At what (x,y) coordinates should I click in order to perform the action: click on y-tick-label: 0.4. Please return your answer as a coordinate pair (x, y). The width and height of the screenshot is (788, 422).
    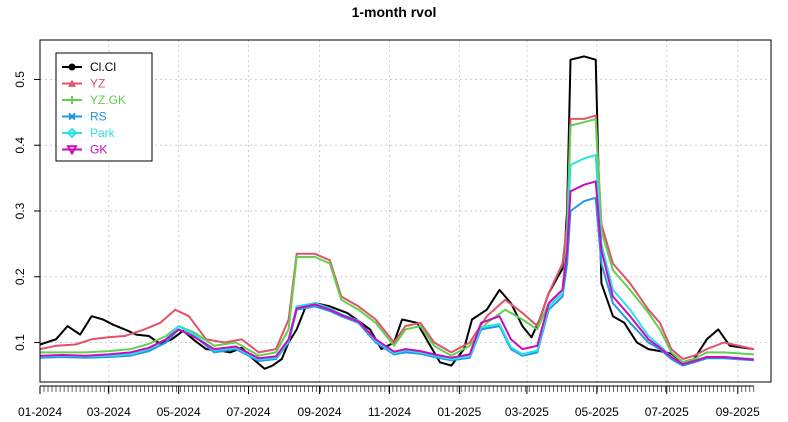
    Looking at the image, I should click on (20, 145).